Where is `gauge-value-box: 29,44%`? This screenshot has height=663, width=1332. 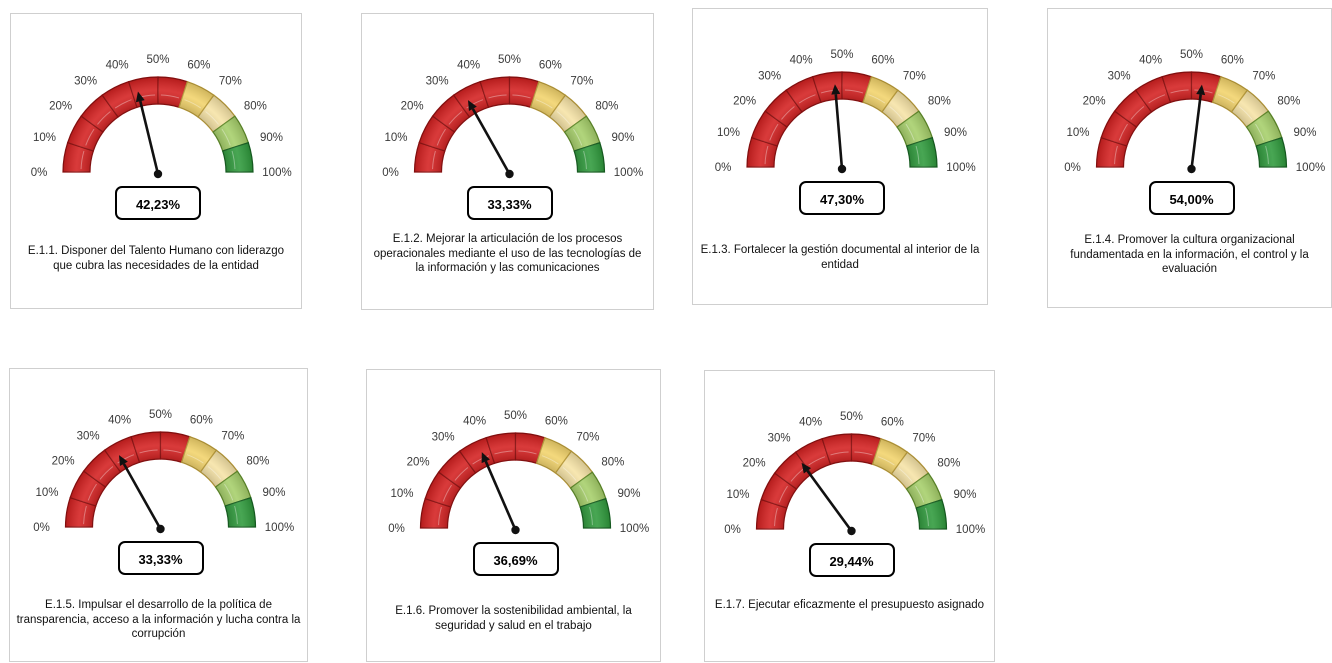
gauge-value-box: 29,44% is located at coordinates (851, 560).